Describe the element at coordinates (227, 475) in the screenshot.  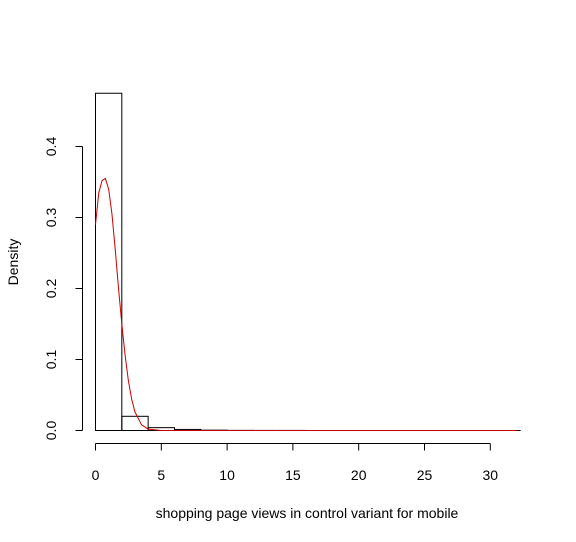
I see `x-tick-label: 10` at that location.